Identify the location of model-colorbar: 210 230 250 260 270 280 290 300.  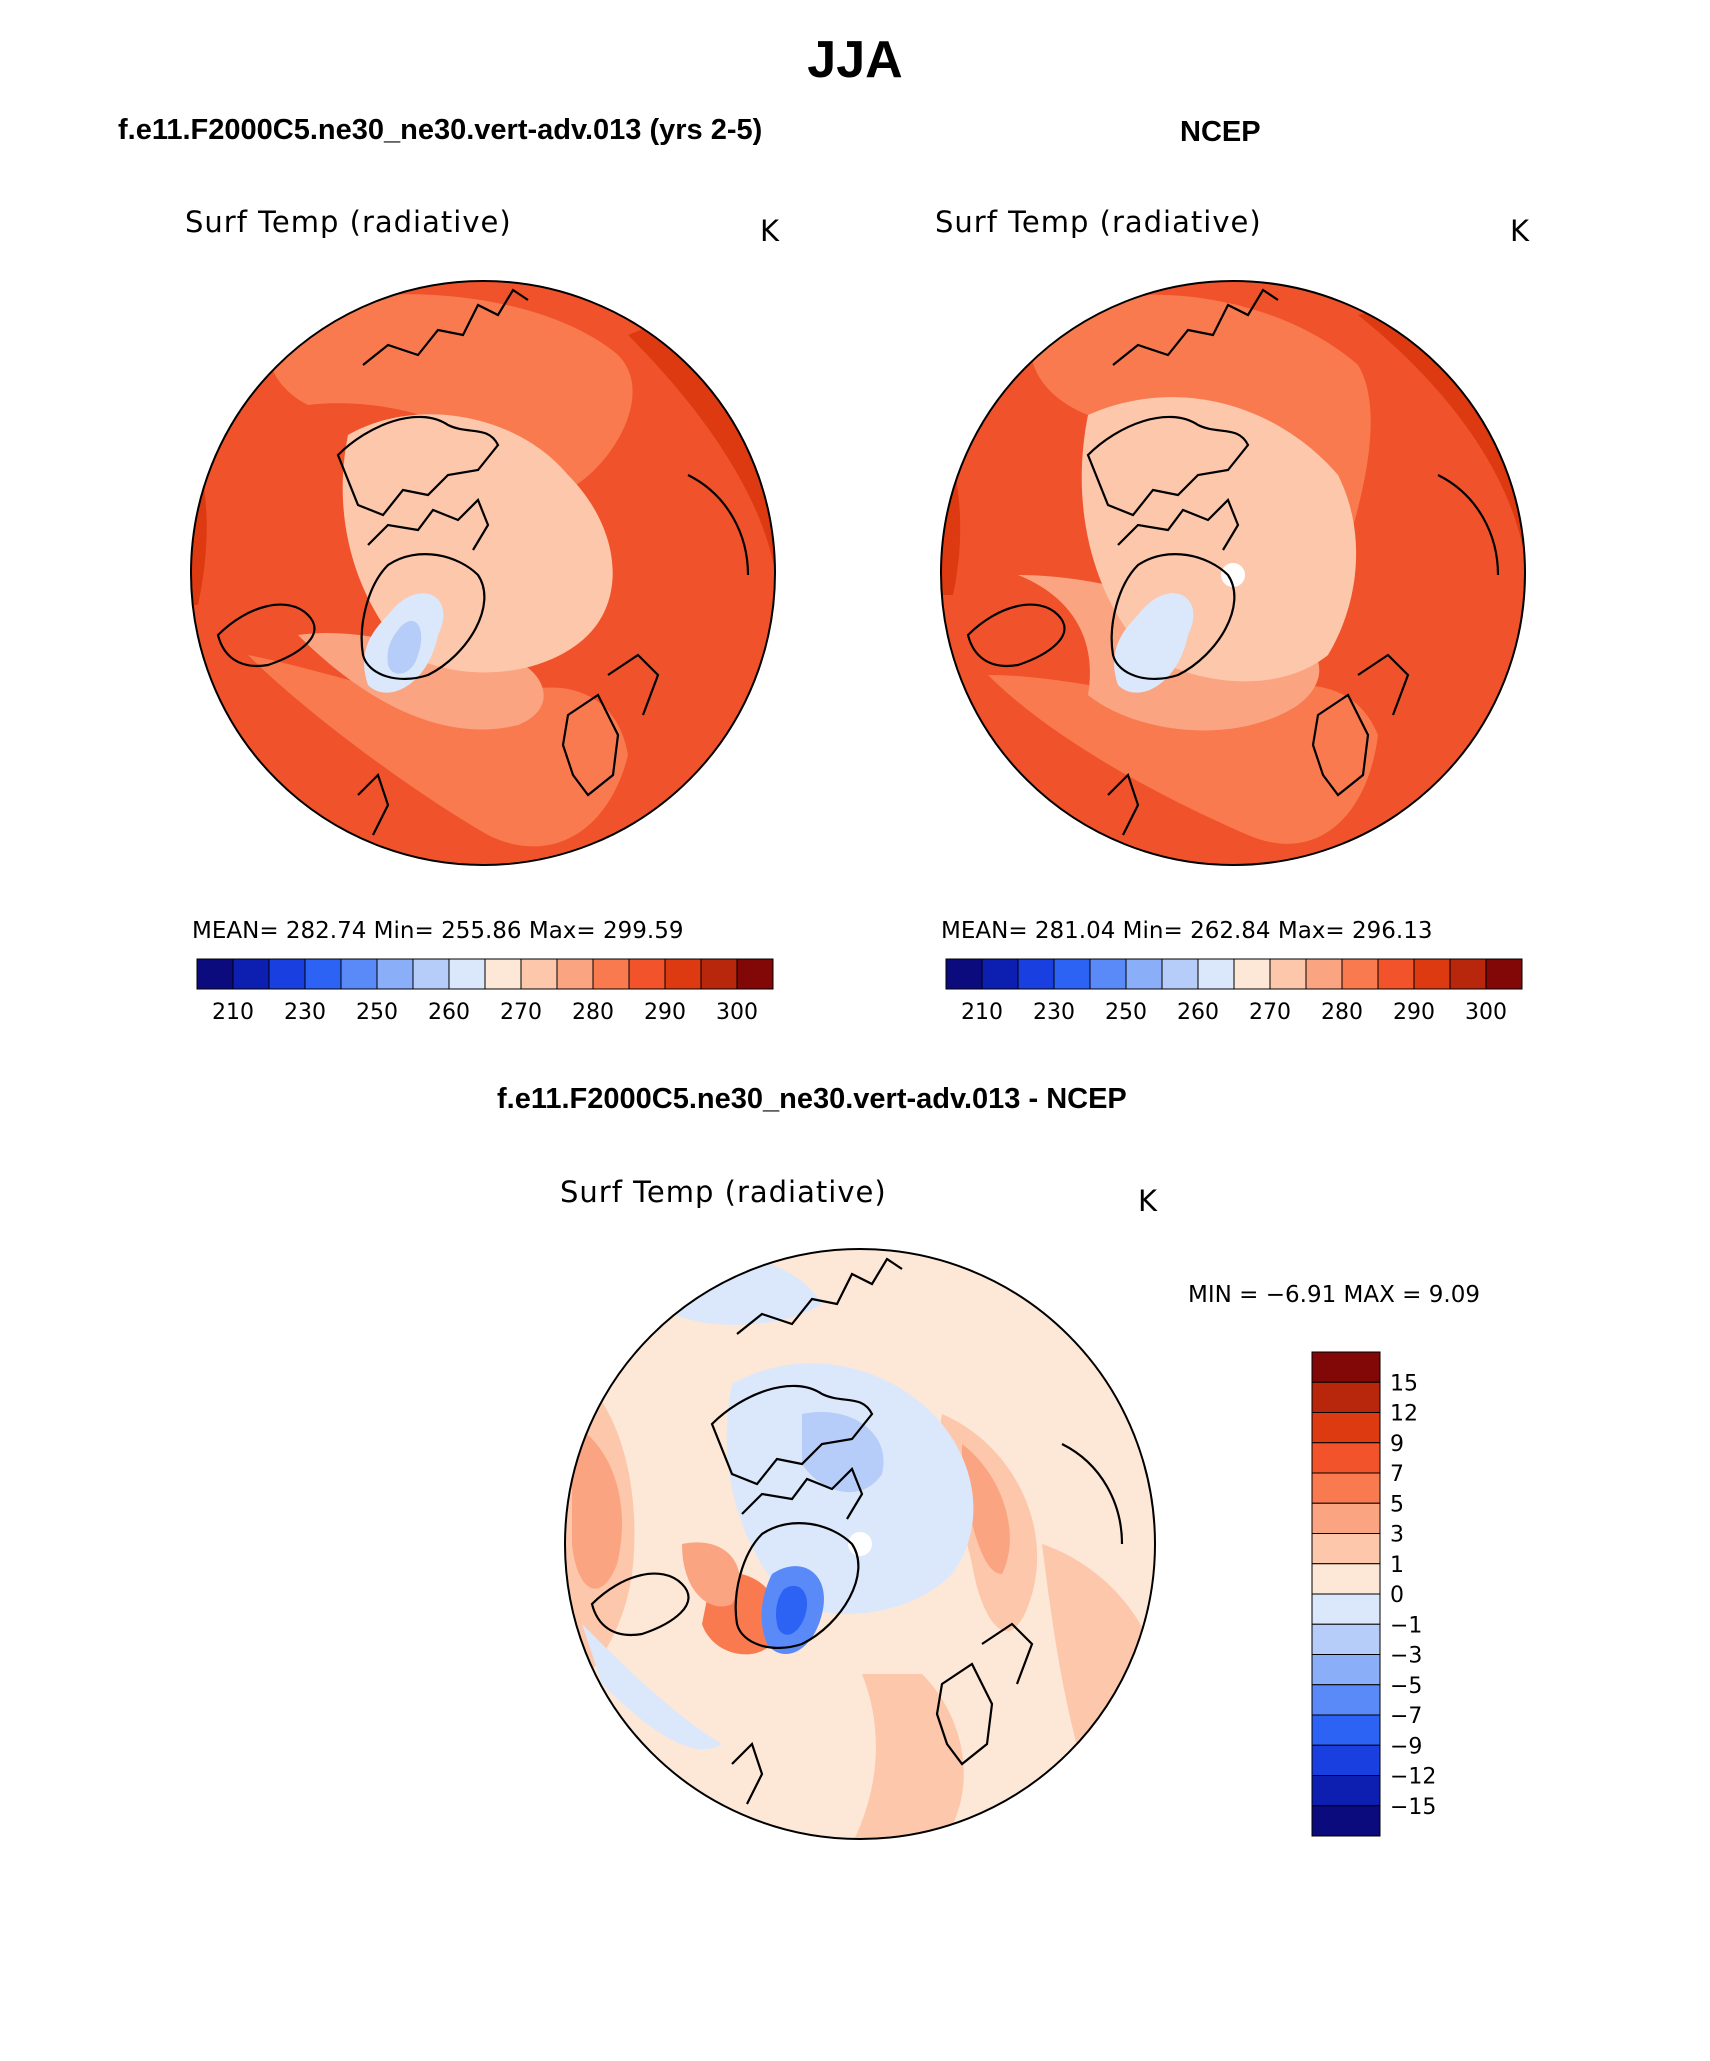
(485, 991).